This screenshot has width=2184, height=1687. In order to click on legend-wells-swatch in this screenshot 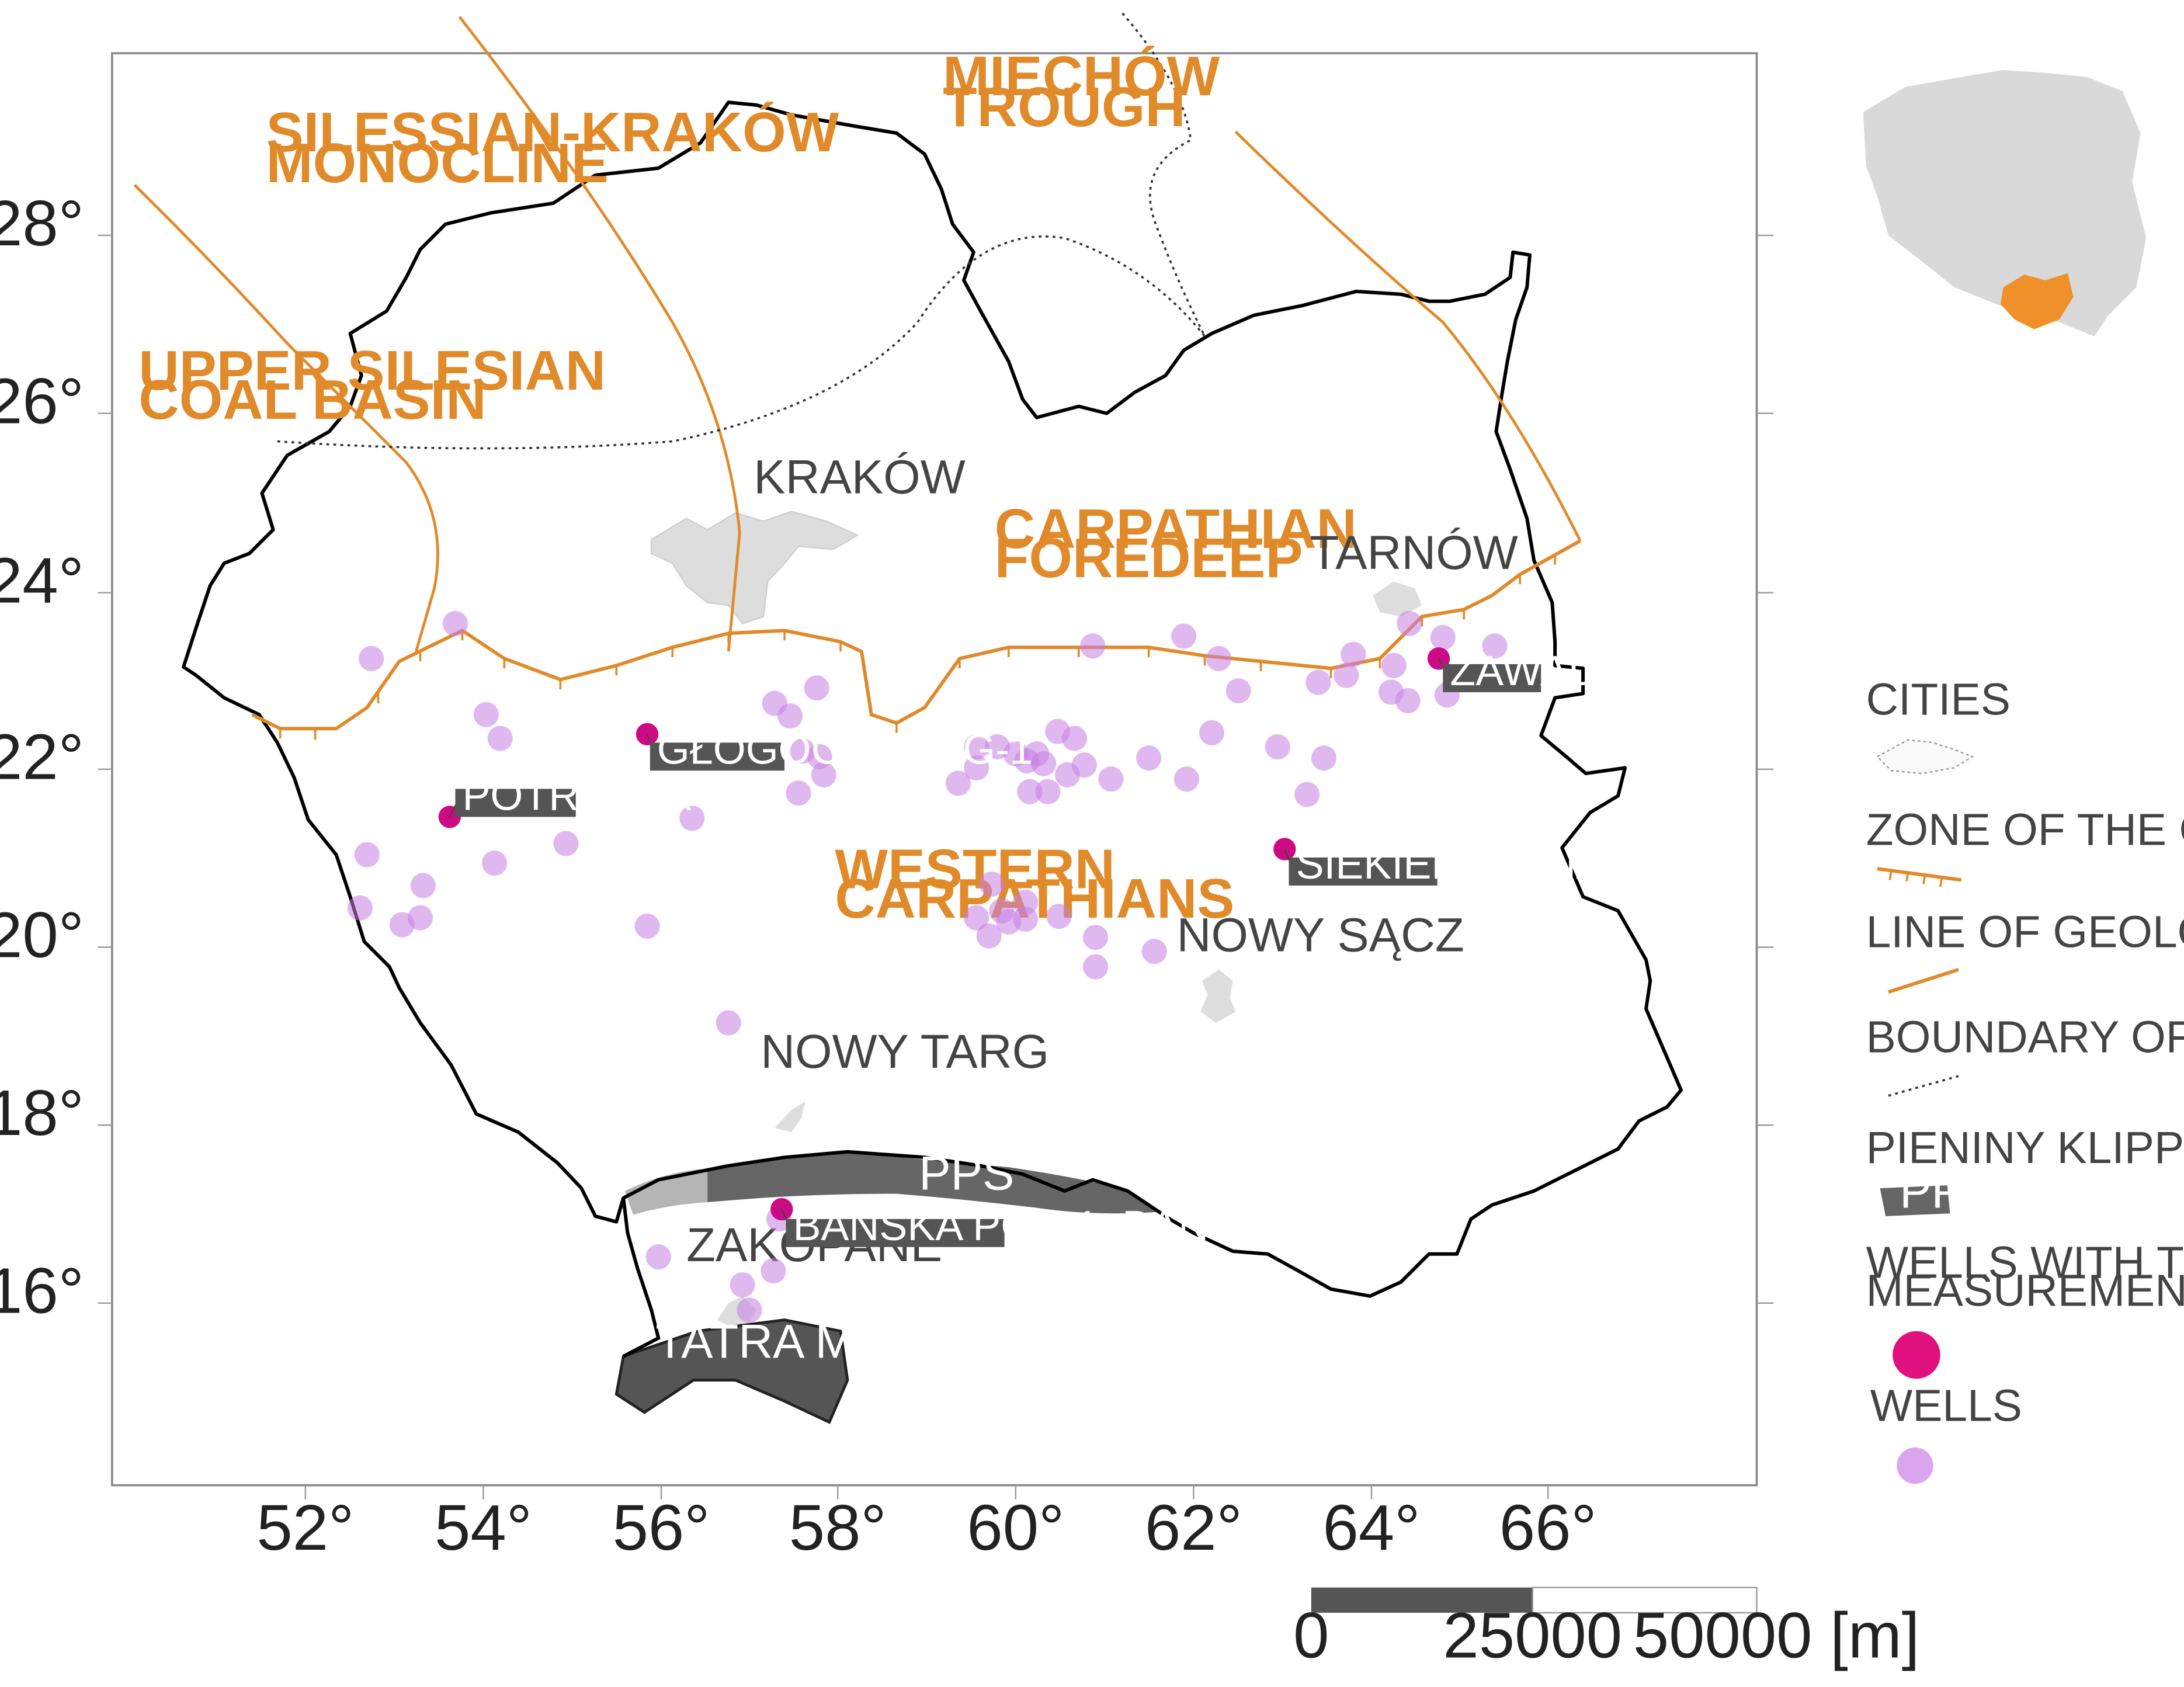, I will do `click(1915, 1465)`.